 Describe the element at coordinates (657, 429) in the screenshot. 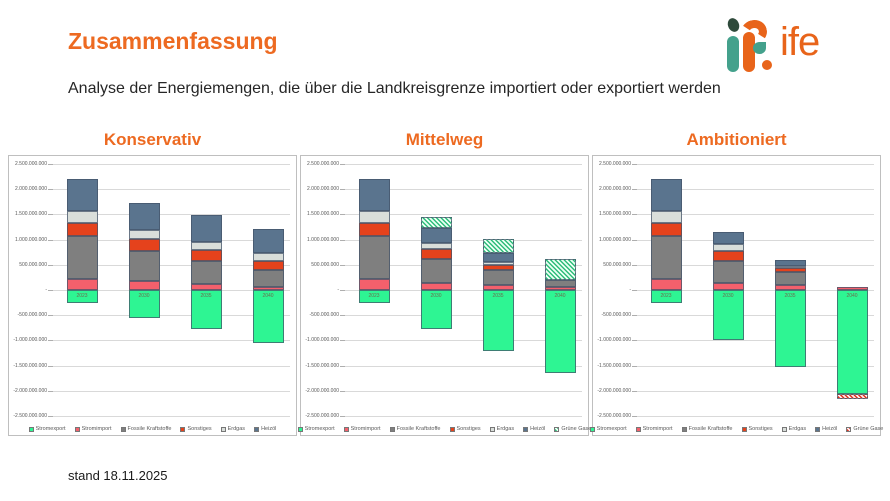

I see `legend-label: Stromimport` at that location.